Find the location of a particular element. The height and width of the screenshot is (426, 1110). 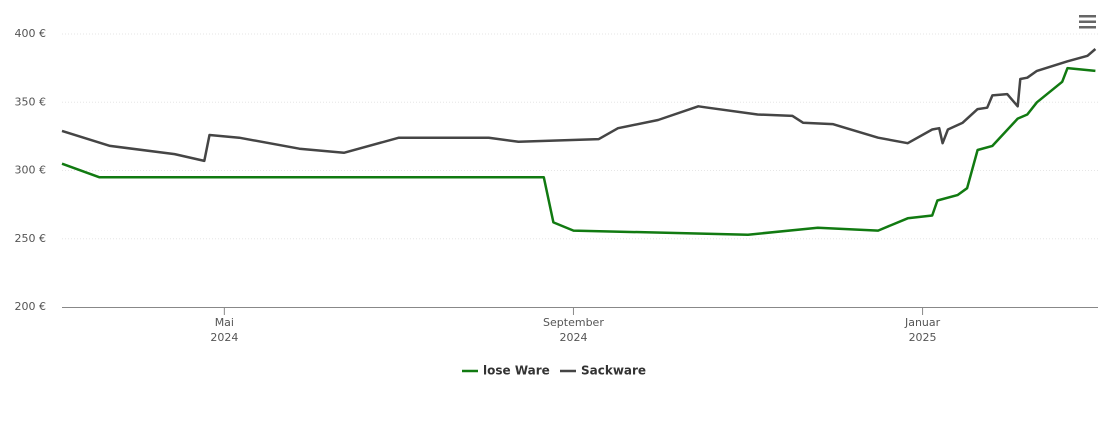

x-tick-sublabel: 2025 is located at coordinates (923, 337).